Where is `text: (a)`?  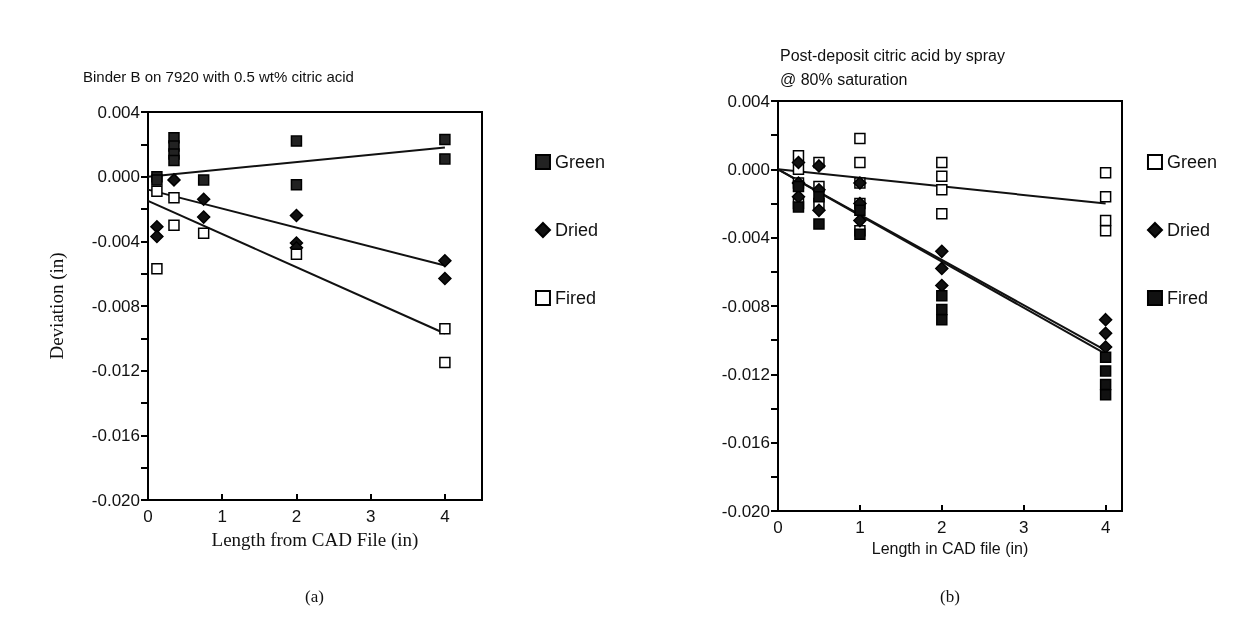
text: (a) is located at coordinates (314, 596).